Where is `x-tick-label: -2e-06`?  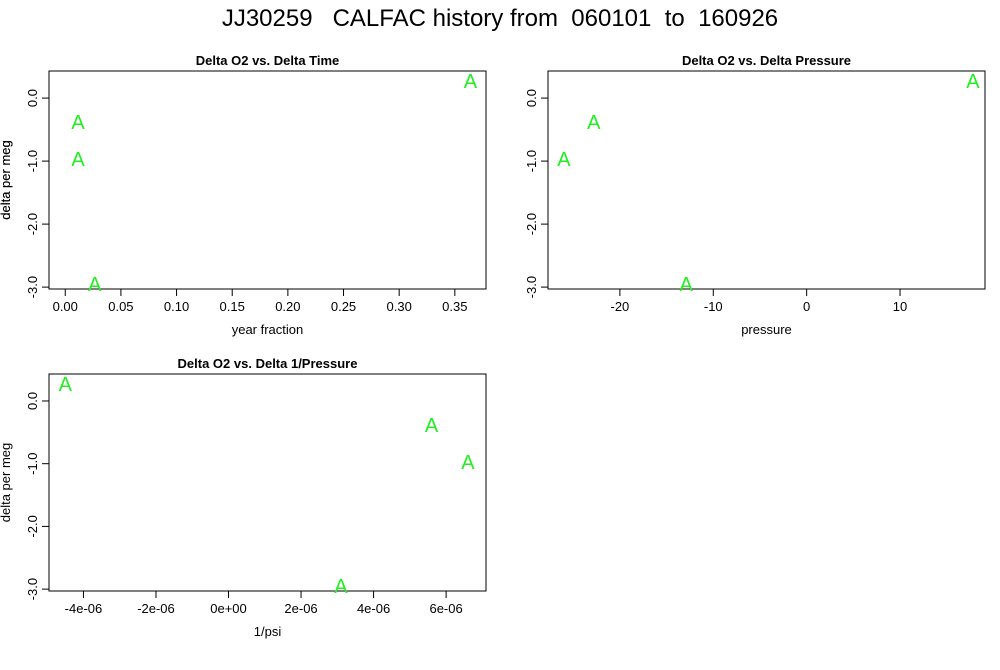 x-tick-label: -2e-06 is located at coordinates (156, 608).